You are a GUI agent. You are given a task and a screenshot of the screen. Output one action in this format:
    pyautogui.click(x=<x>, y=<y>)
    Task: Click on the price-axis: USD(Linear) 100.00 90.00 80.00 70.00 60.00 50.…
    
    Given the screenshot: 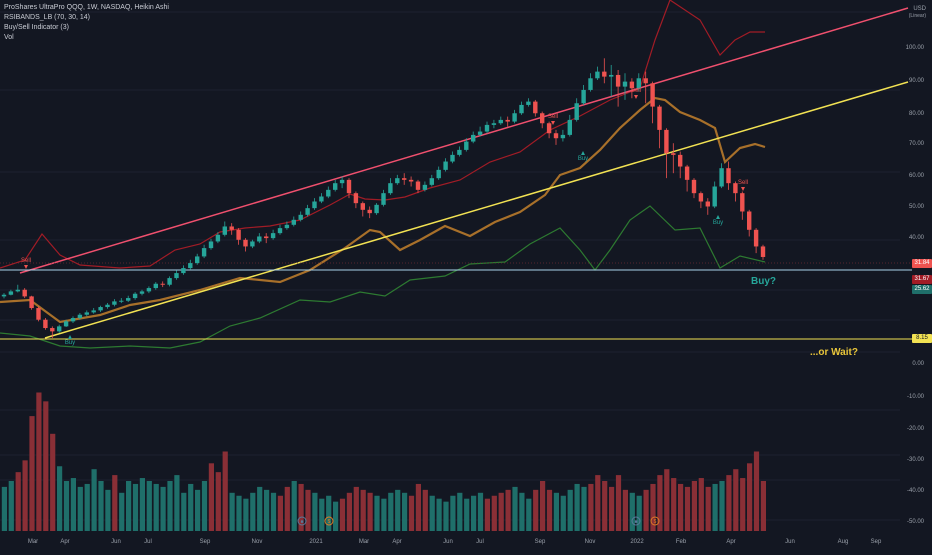 What is the action you would take?
    pyautogui.click(x=916, y=265)
    